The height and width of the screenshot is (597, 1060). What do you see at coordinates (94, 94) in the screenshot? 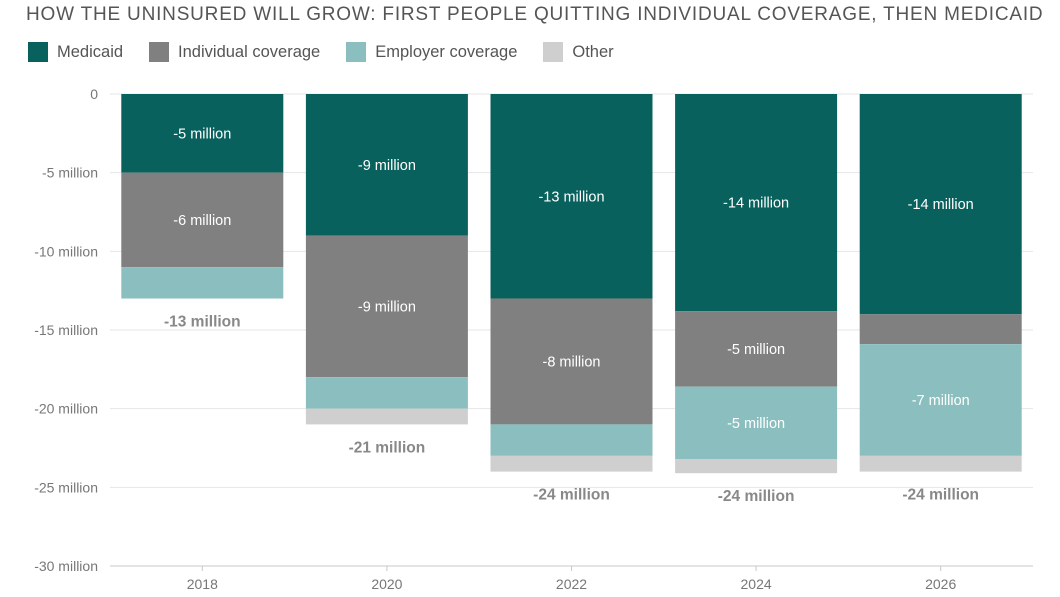
I see `y-tick-label: 0` at bounding box center [94, 94].